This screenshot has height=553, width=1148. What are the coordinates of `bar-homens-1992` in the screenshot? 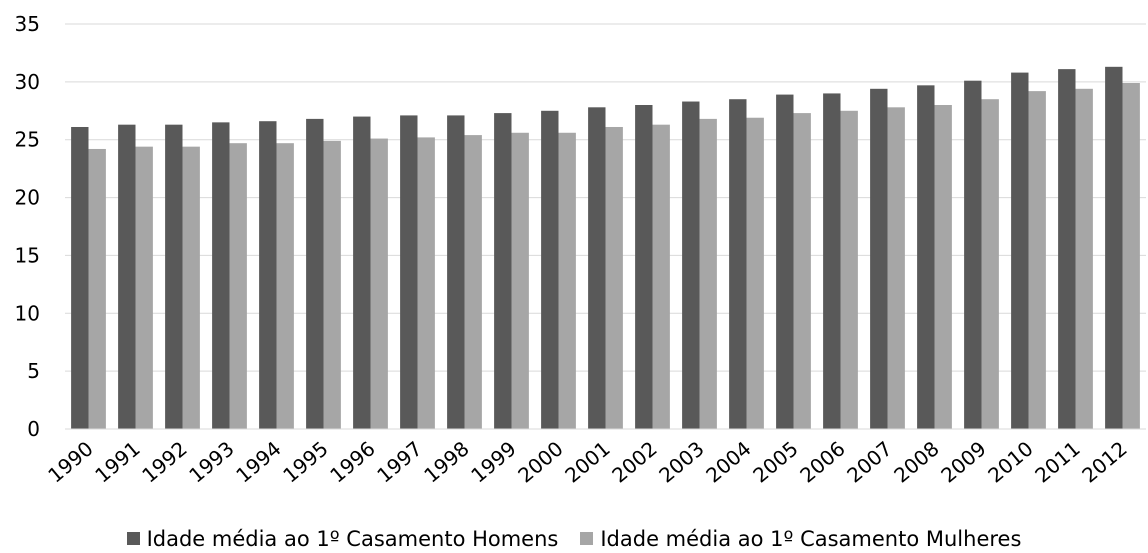 It's located at (174, 277).